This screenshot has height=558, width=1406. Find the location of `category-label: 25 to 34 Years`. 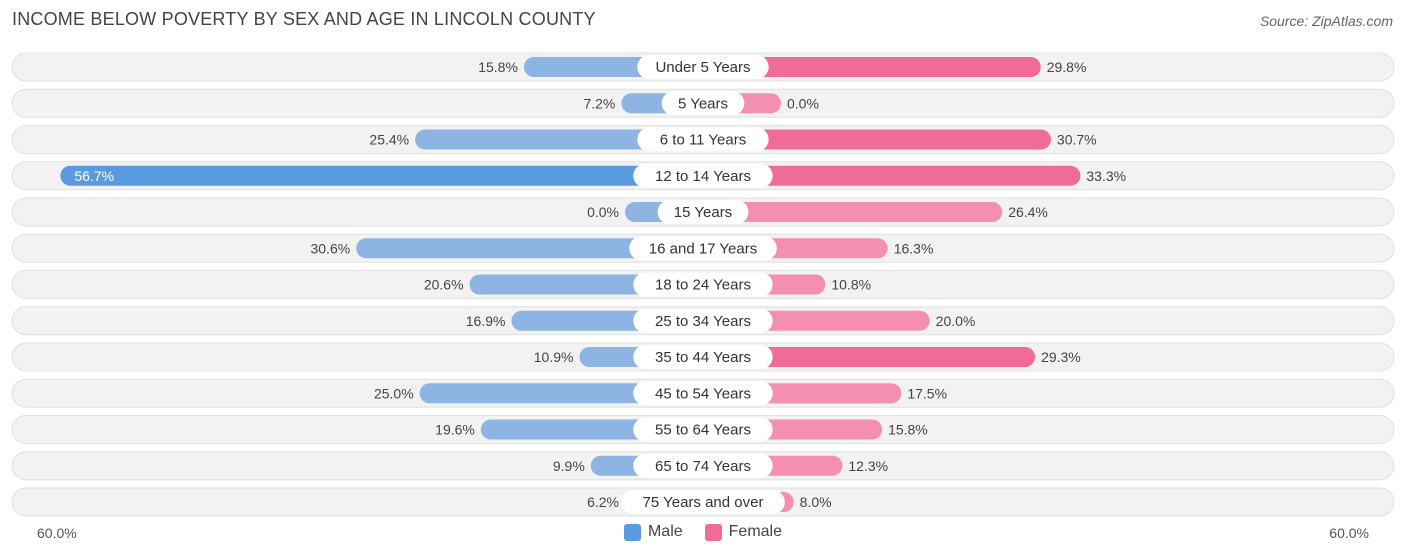

category-label: 25 to 34 Years is located at coordinates (703, 321).